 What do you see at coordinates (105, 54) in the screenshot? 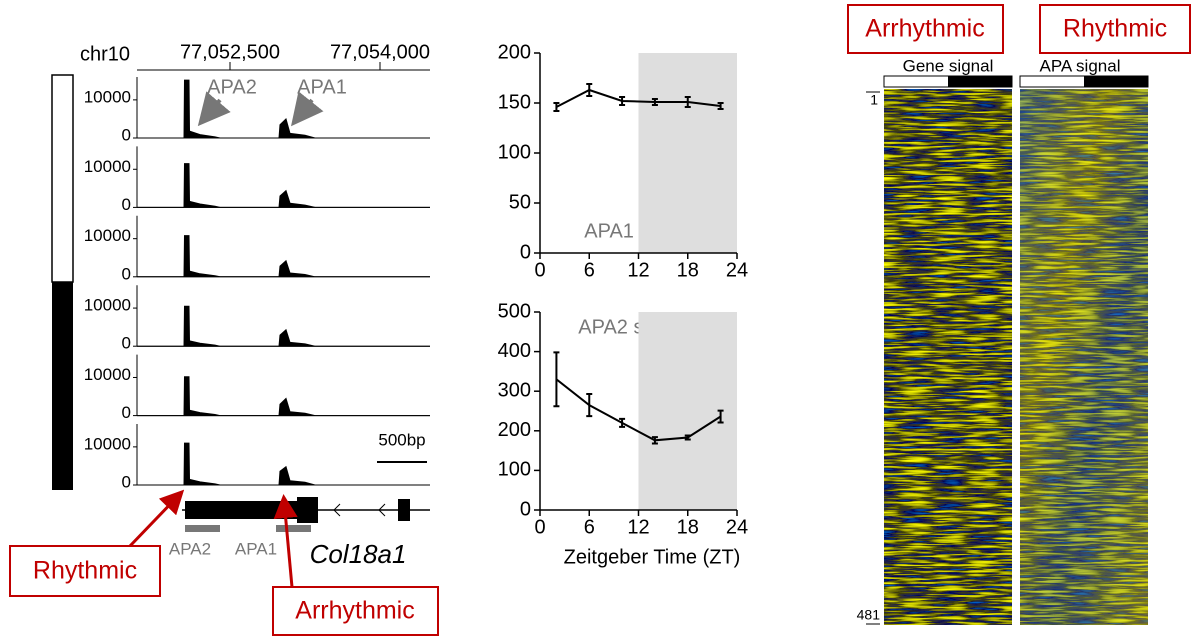
I see `chromosome: chr10` at bounding box center [105, 54].